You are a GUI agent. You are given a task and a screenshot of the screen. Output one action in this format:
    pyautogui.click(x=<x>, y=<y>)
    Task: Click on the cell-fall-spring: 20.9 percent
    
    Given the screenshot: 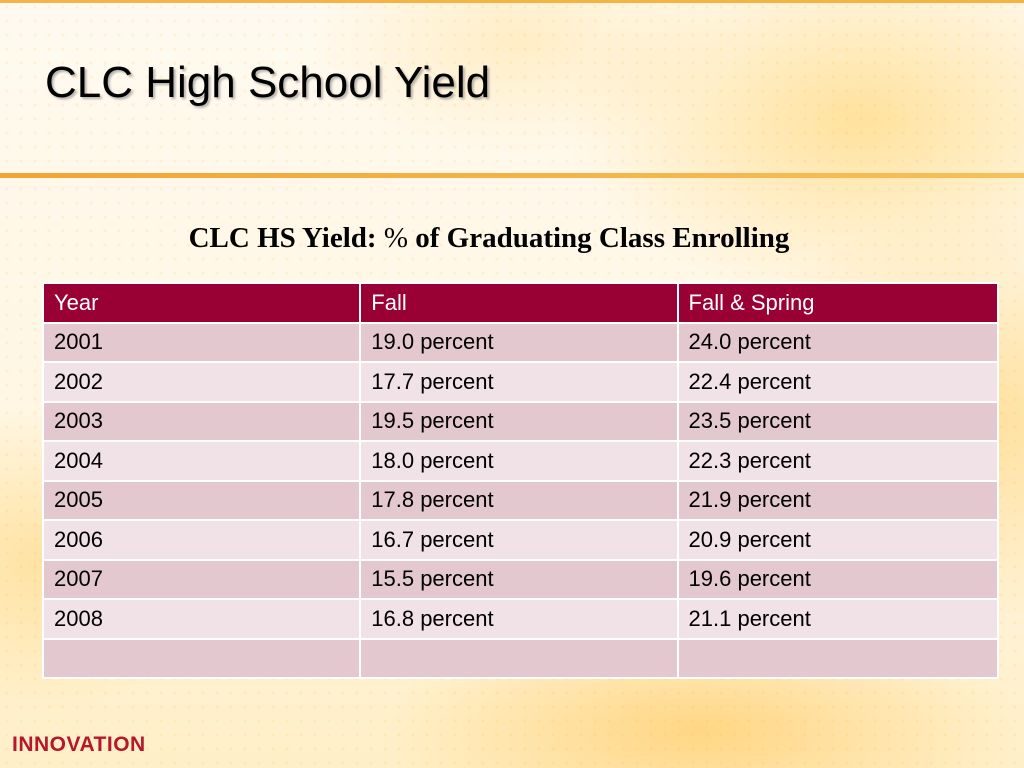 What is the action you would take?
    pyautogui.click(x=838, y=540)
    